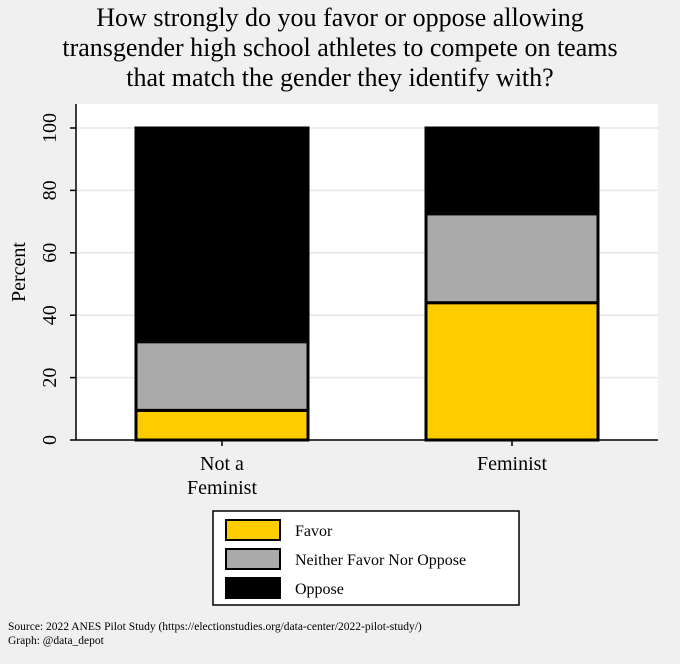 The width and height of the screenshot is (680, 664). I want to click on y-tick-label: 0, so click(50, 440).